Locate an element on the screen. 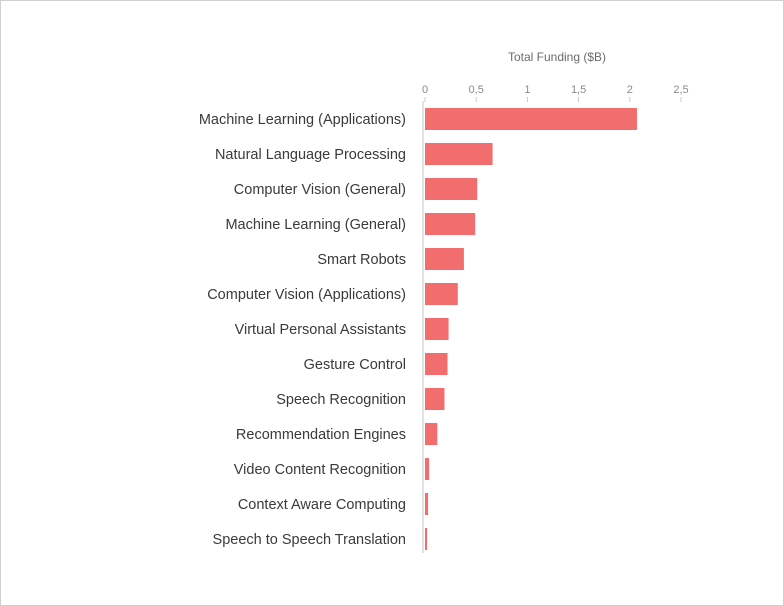 Image resolution: width=784 pixels, height=606 pixels. category-label: Context Aware Computing is located at coordinates (322, 505).